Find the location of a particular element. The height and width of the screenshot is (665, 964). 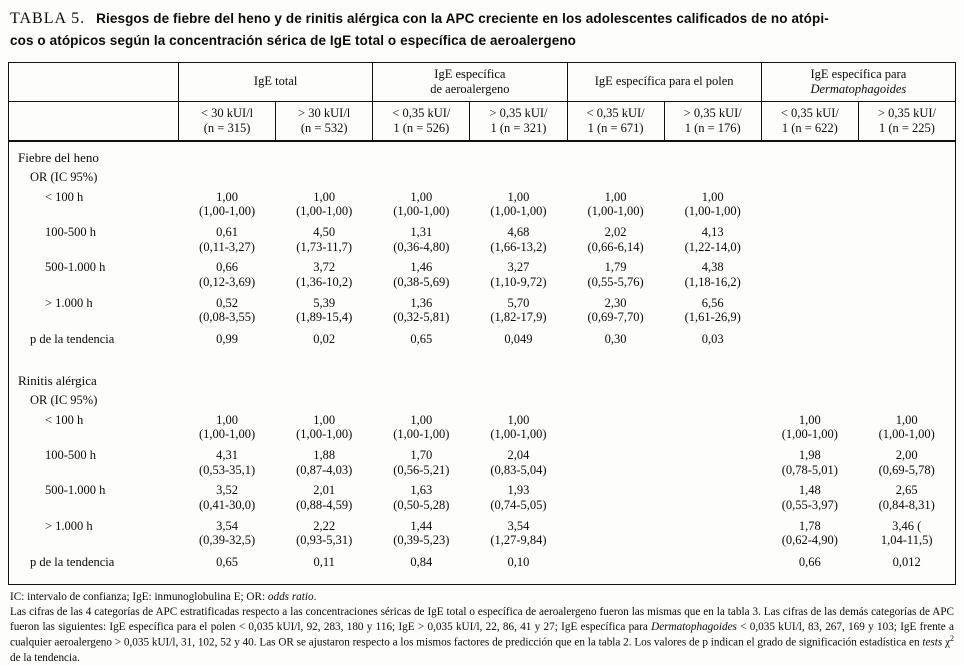

column-subheader-line: 1 (n = 176) is located at coordinates (712, 127).